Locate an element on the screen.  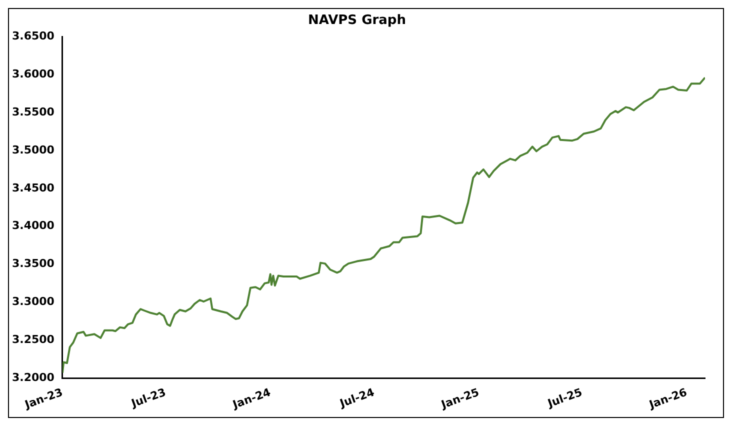
y-tick-label: 3.4500 is located at coordinates (33, 187).